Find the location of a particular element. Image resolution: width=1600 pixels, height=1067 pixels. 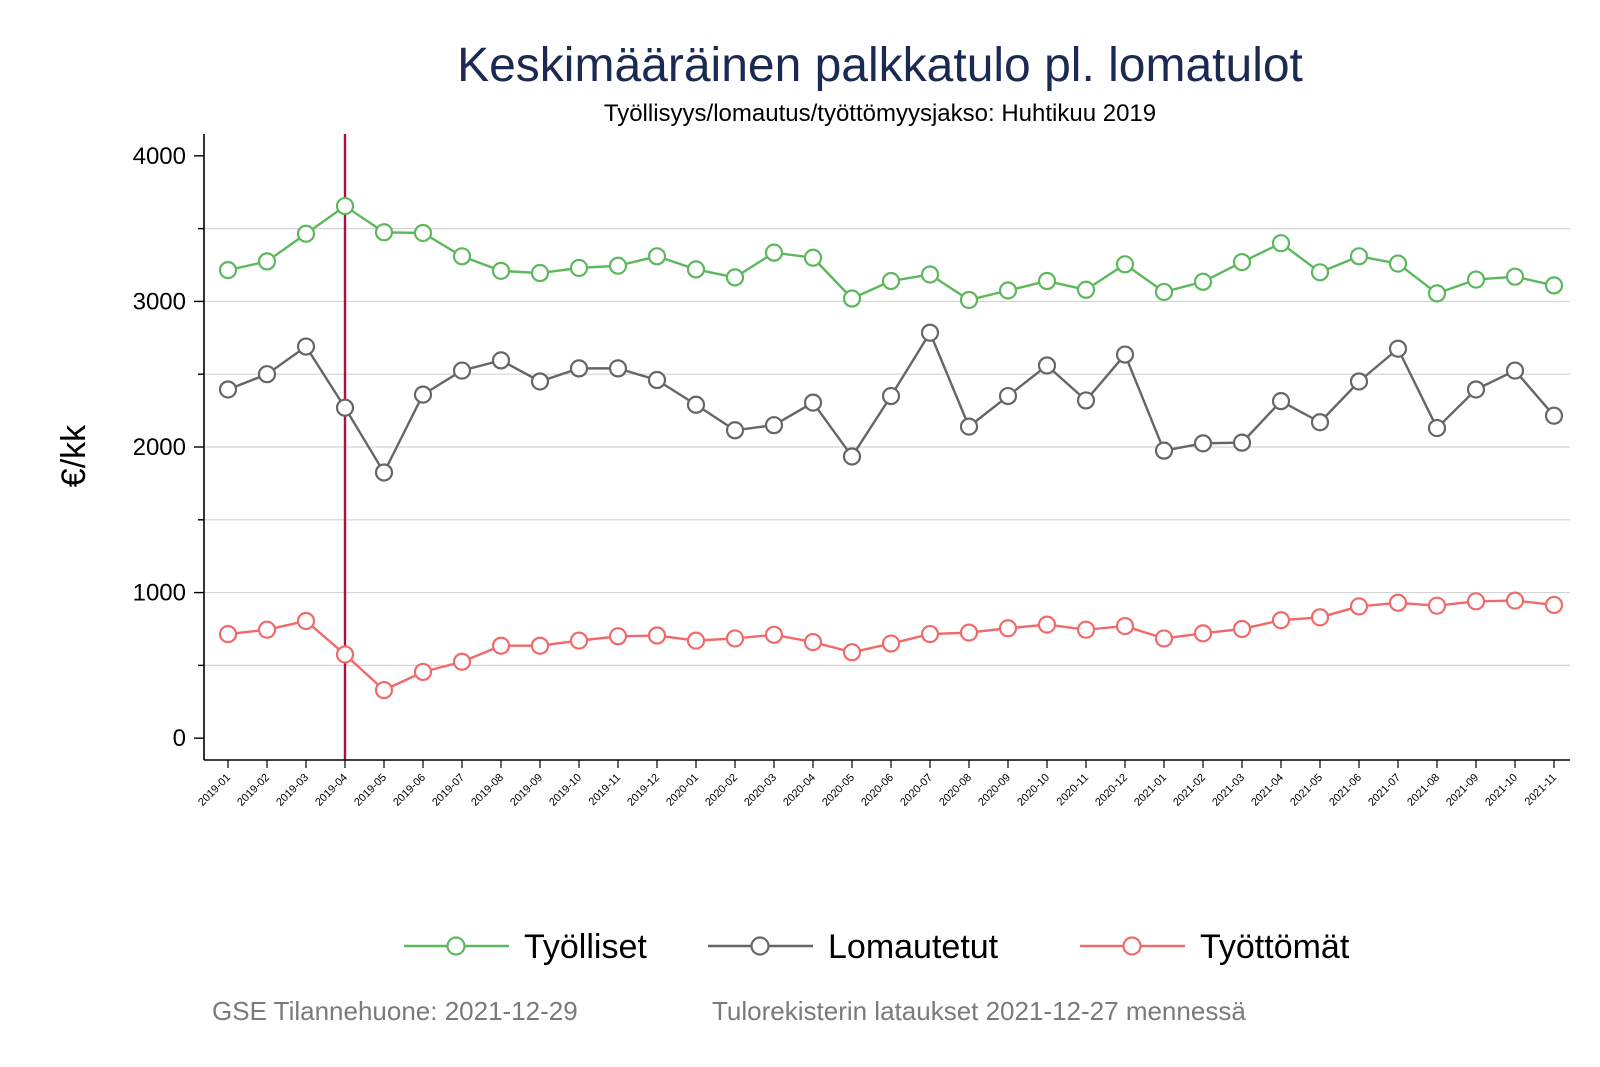

x-tick-label: 2019-06 is located at coordinates (409, 790).